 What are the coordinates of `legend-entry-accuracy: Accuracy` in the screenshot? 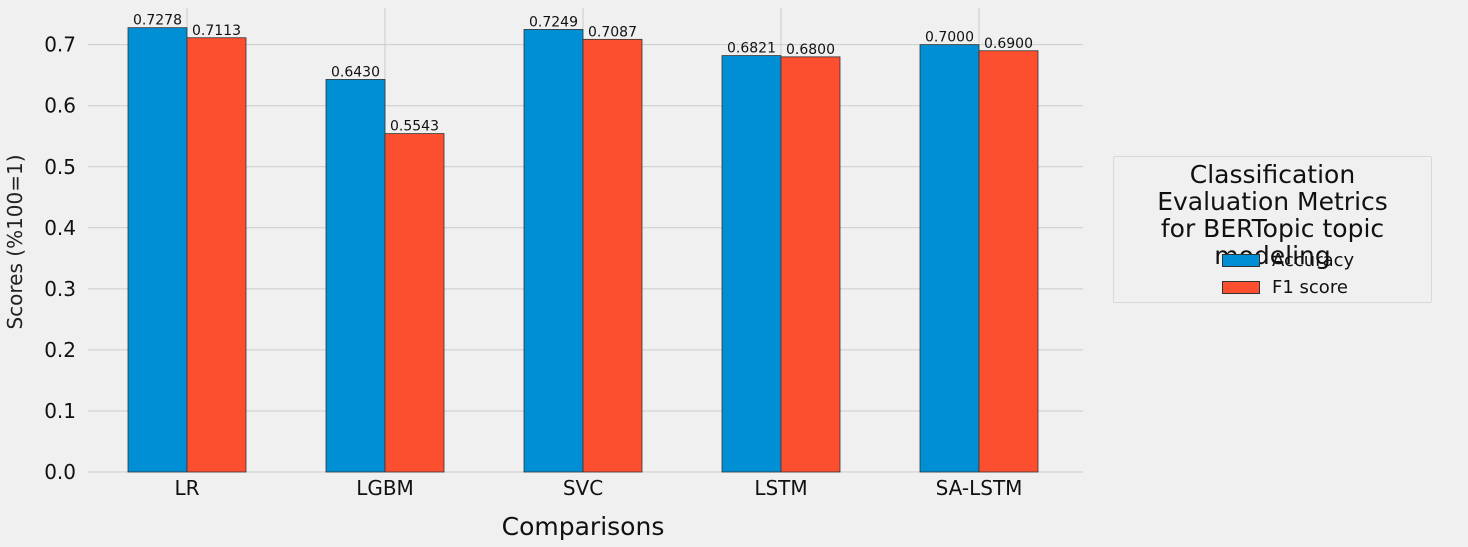 It's located at (1288, 260).